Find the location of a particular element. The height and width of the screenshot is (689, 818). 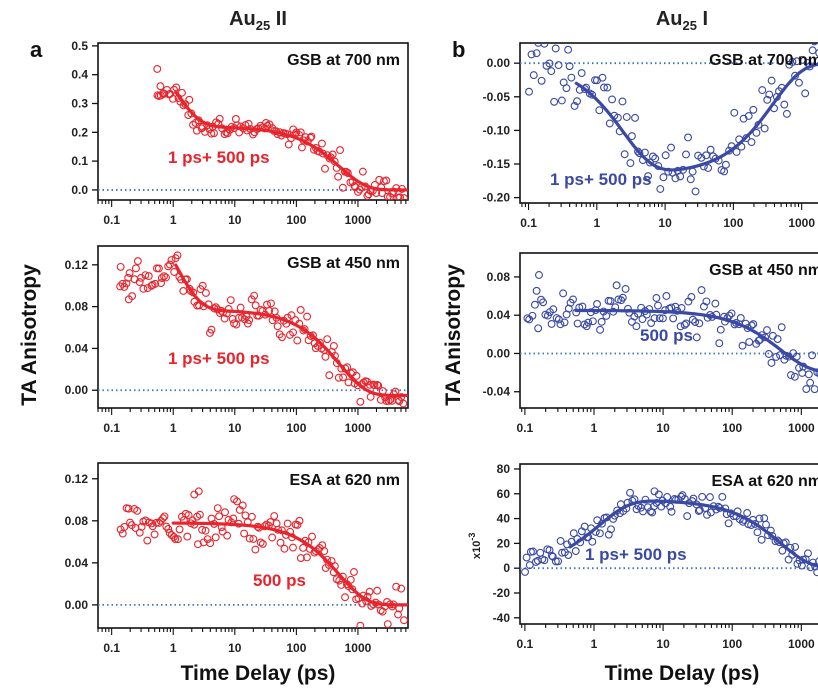

x-tick-label: 10 is located at coordinates (663, 644).